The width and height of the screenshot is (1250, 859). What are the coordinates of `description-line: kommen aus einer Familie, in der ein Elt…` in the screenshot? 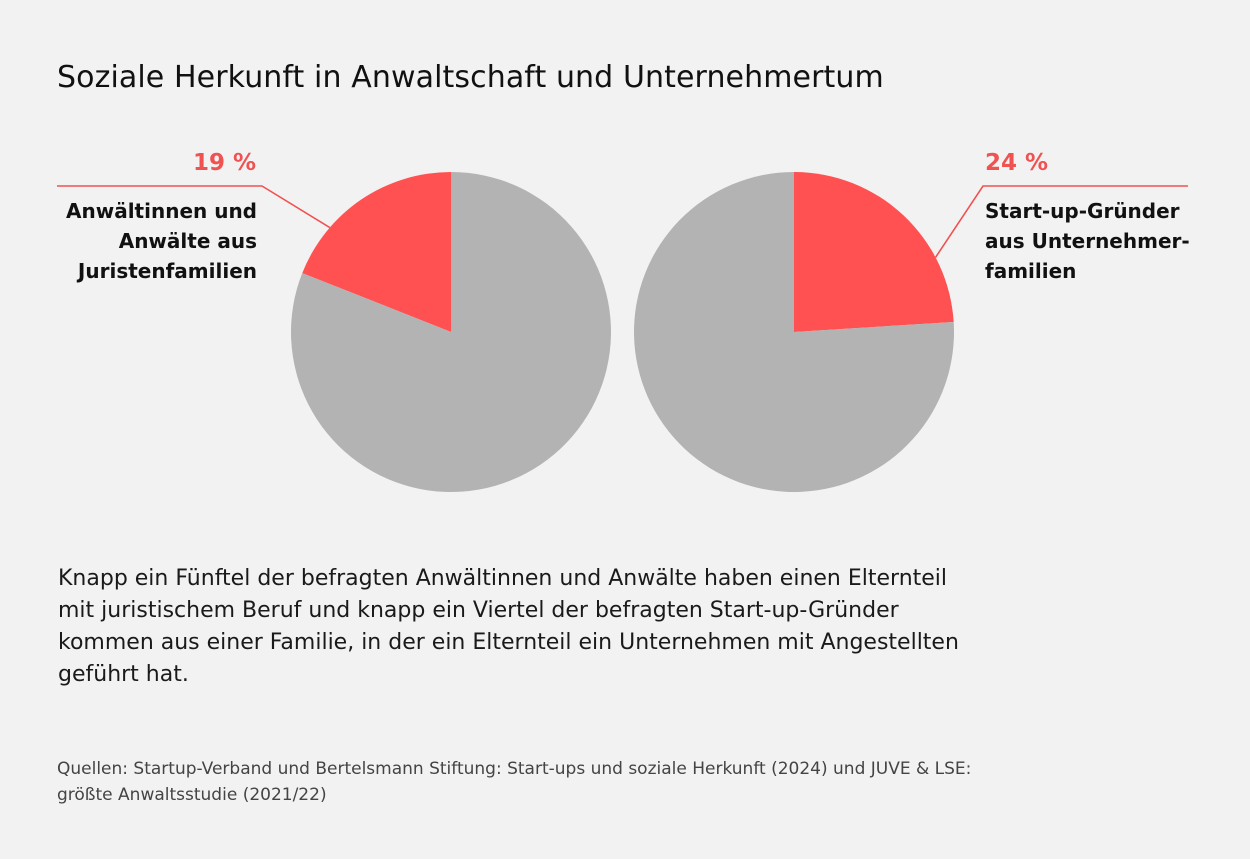 It's located at (508, 642).